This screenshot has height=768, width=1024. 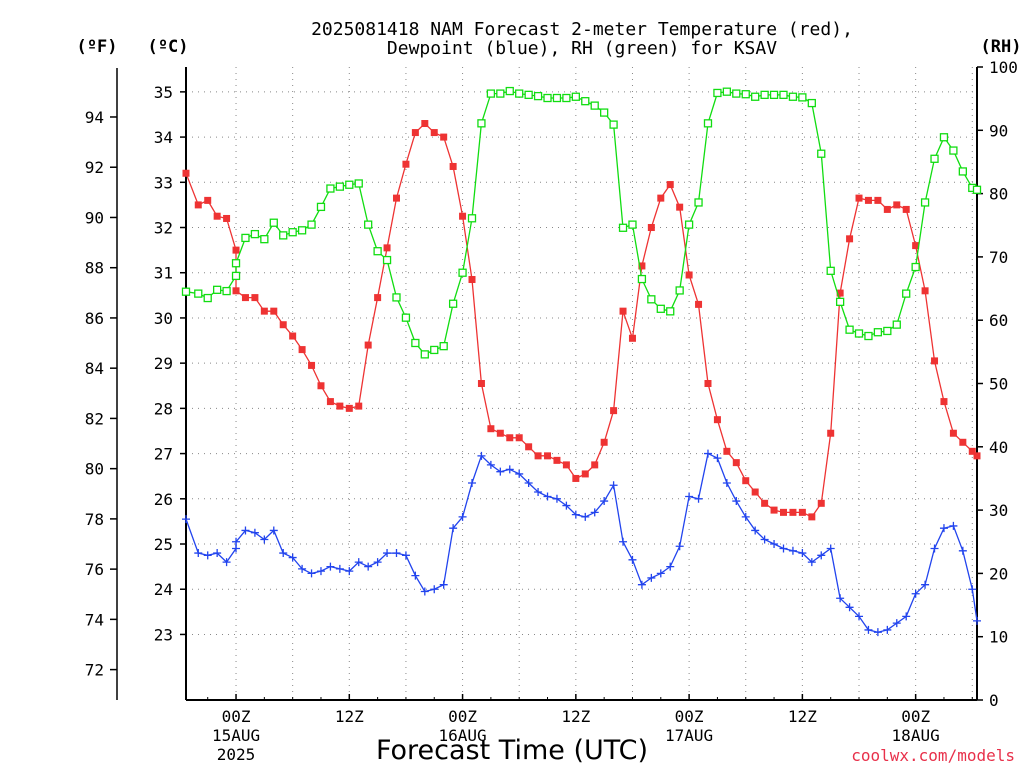 I want to click on fahrenheit-tick-label: 82, so click(x=94, y=418).